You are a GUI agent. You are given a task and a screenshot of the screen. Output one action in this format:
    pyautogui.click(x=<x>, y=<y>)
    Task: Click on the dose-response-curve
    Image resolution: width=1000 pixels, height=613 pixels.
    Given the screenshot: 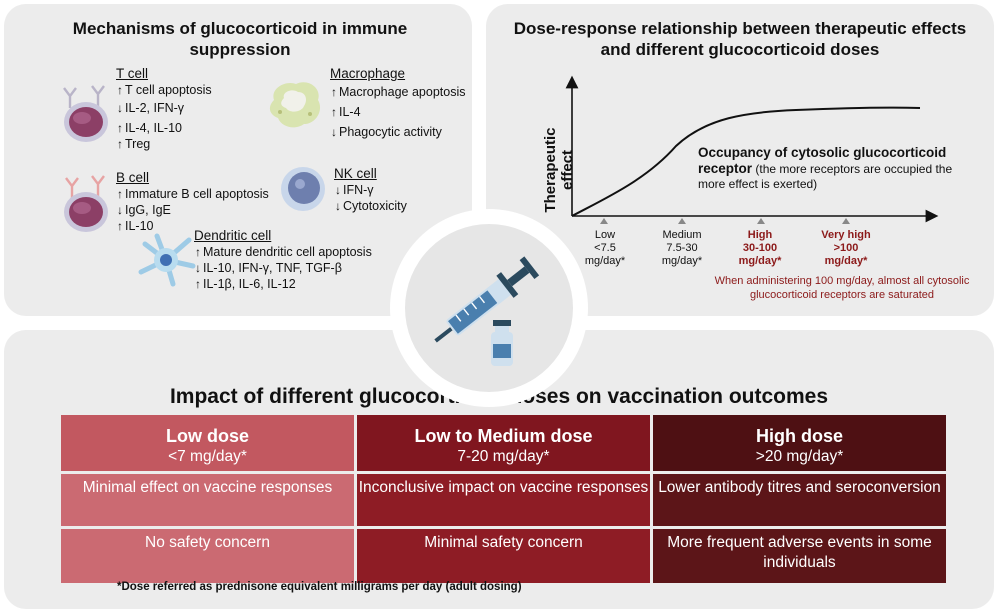 What is the action you would take?
    pyautogui.click(x=746, y=161)
    